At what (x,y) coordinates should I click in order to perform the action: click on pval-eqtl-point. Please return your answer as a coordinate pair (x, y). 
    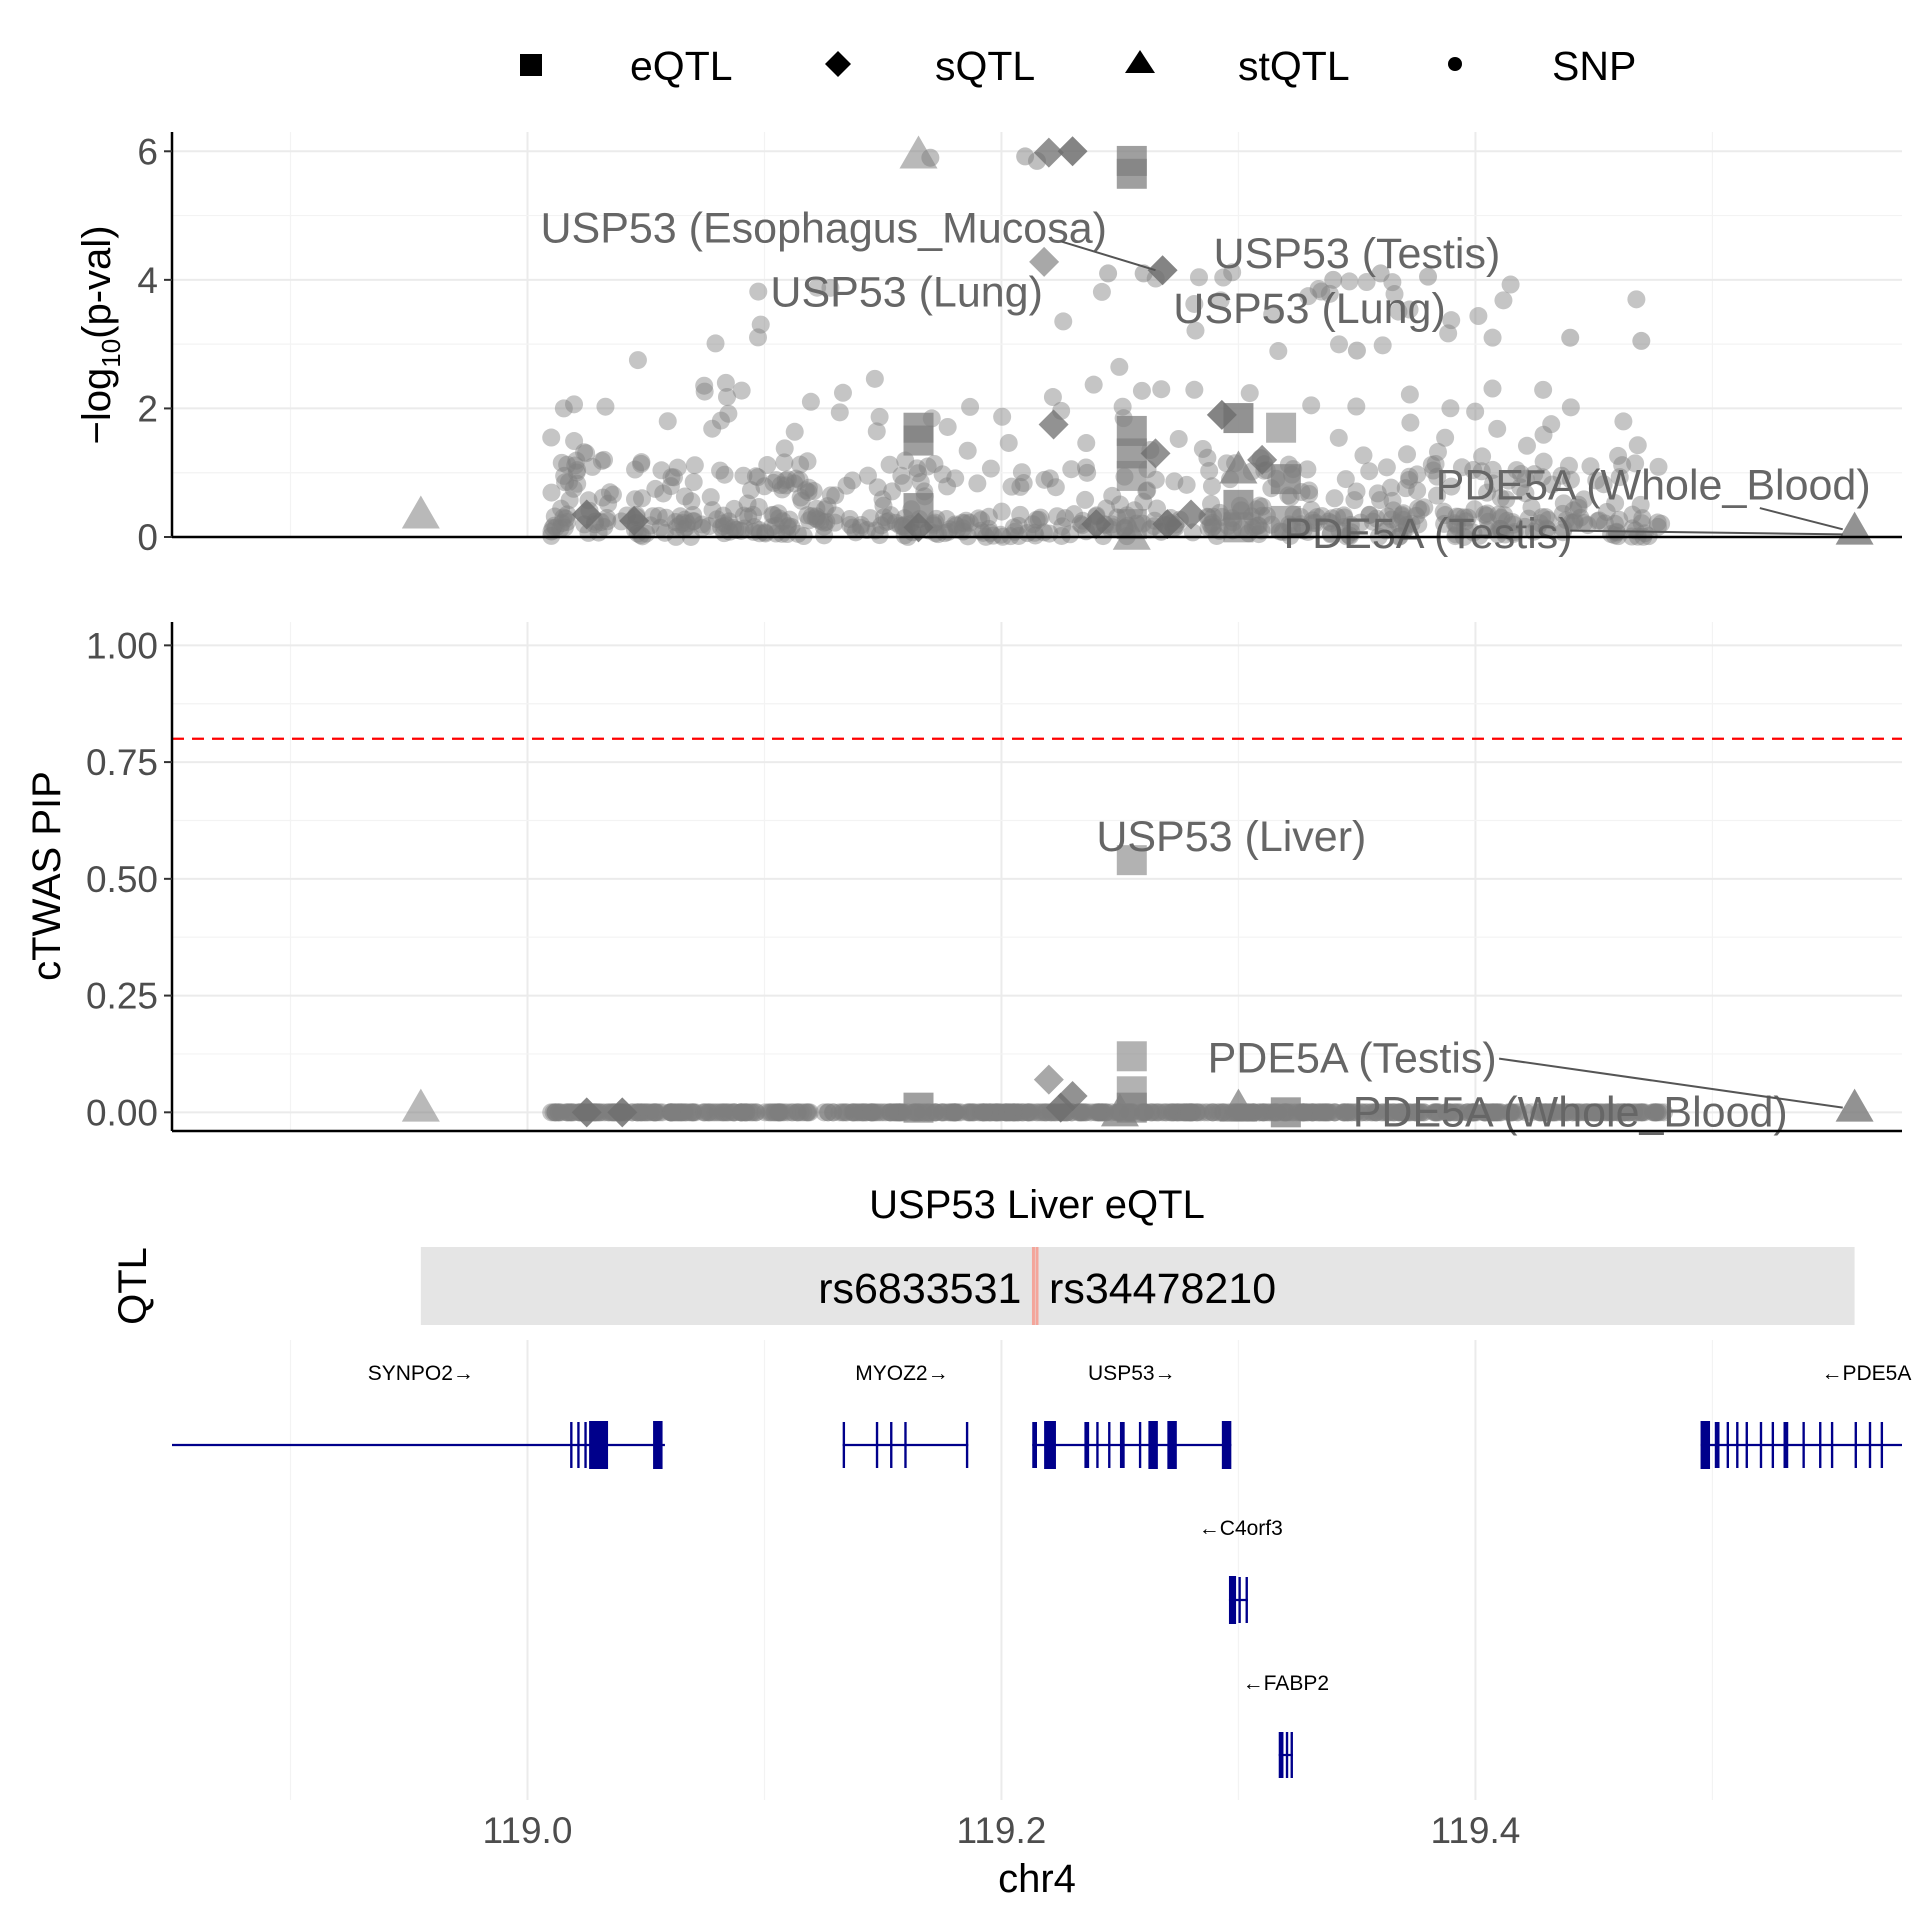
    Looking at the image, I should click on (1285, 479).